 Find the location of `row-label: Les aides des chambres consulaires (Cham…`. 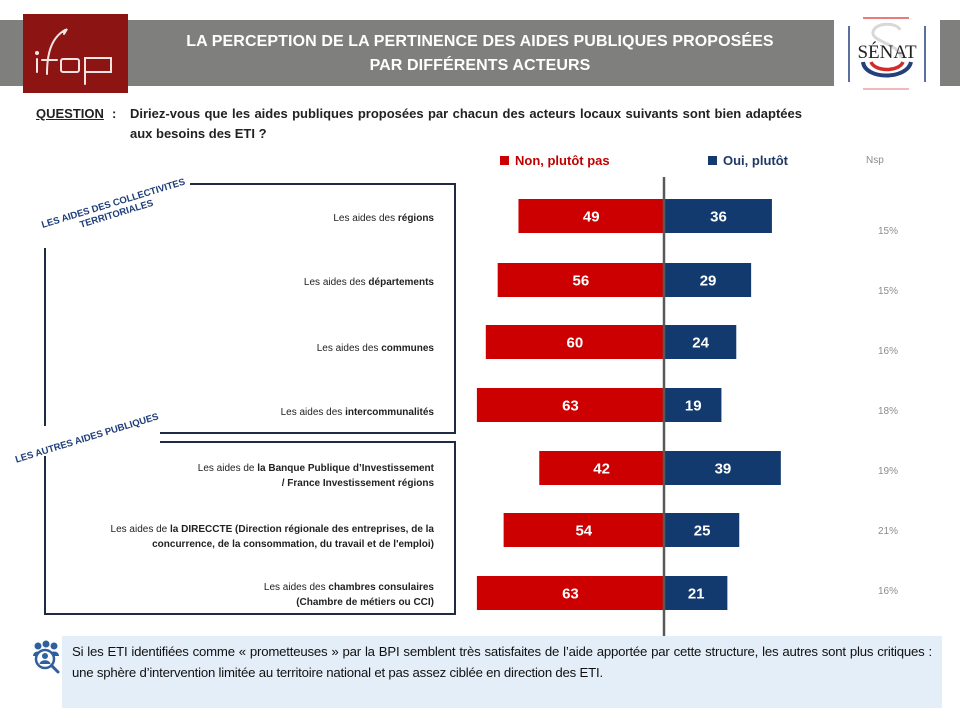

row-label: Les aides des chambres consulaires (Cham… is located at coordinates (349, 595).